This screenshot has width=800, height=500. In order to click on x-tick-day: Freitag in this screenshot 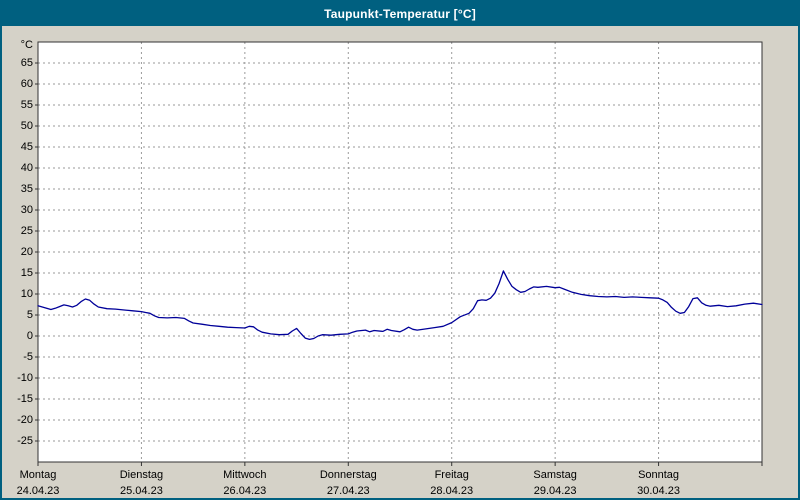, I will do `click(451, 475)`.